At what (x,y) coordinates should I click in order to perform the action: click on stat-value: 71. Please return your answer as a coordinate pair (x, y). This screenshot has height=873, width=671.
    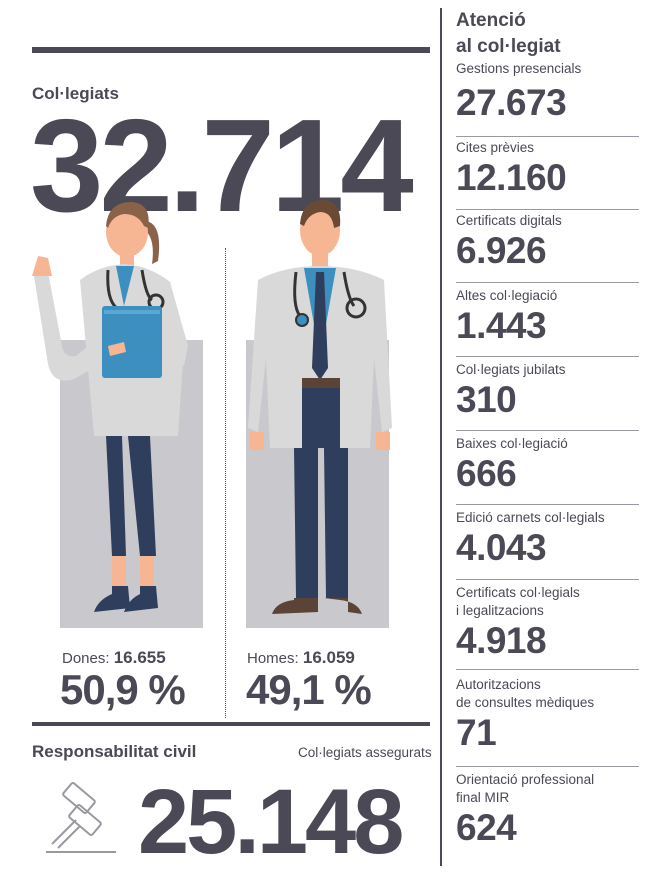
    Looking at the image, I should click on (476, 732).